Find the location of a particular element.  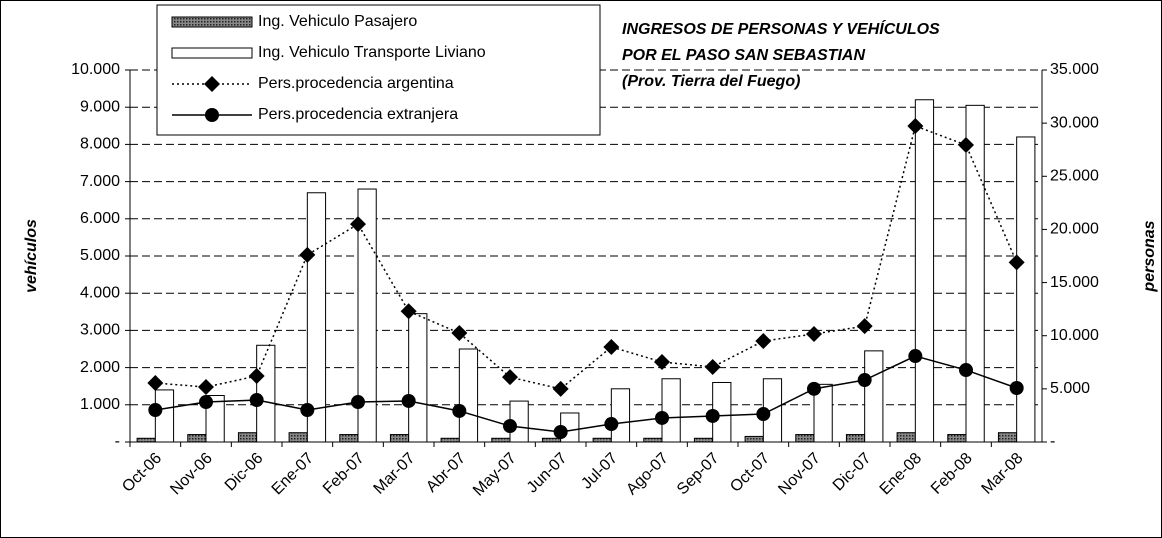

y2-tick-label: 5.000 is located at coordinates (1070, 388).